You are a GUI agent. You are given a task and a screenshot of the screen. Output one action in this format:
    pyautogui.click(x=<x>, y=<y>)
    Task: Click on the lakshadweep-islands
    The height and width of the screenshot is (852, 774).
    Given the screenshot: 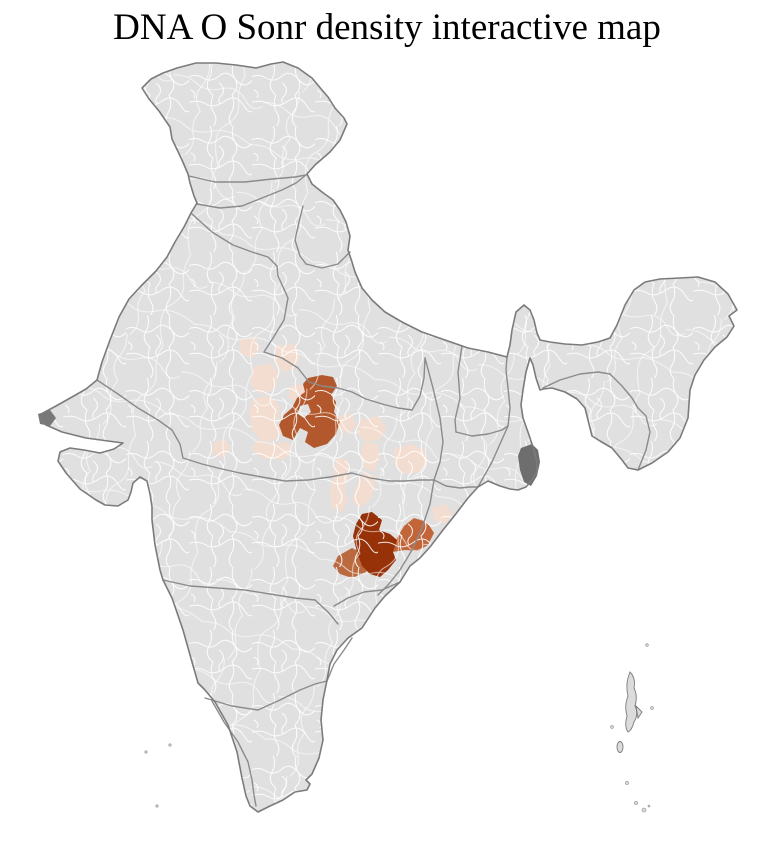 What is the action you would take?
    pyautogui.click(x=158, y=775)
    